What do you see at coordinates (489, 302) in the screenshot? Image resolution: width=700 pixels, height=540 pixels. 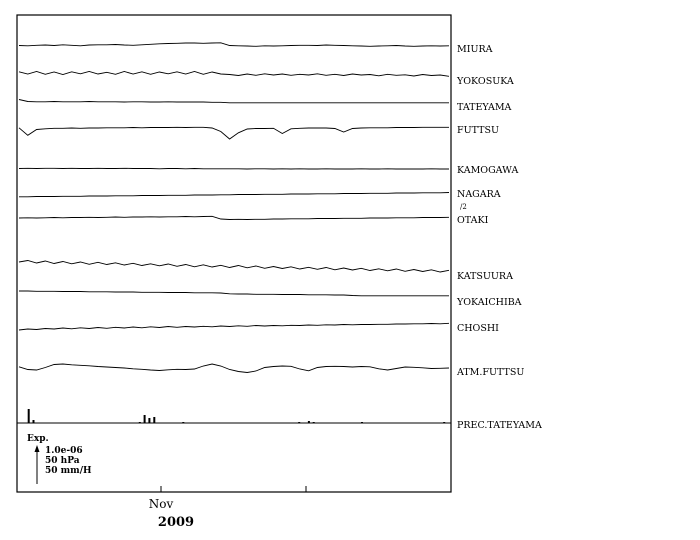 I see `series-label-yokaichiba: YOKAICHIBA` at bounding box center [489, 302].